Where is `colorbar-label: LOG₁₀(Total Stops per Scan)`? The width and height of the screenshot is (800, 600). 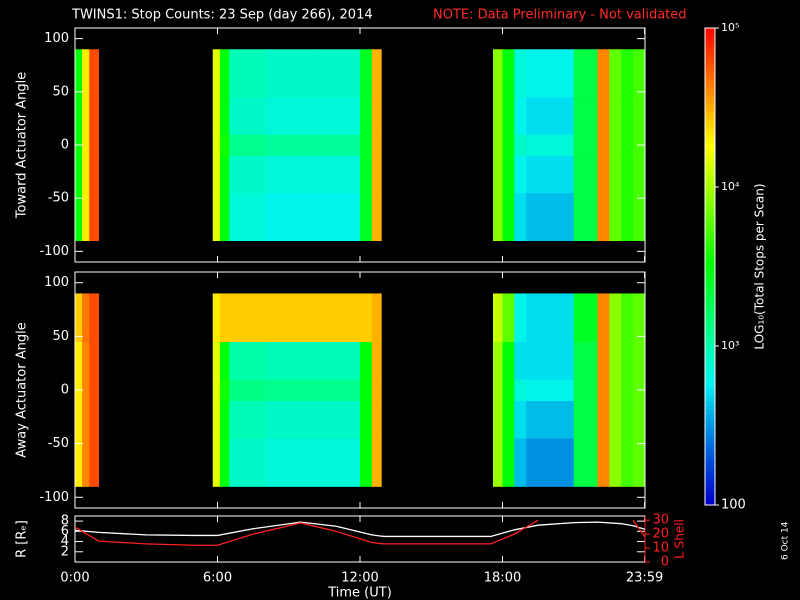 colorbar-label: LOG₁₀(Total Stops per Scan) is located at coordinates (760, 266).